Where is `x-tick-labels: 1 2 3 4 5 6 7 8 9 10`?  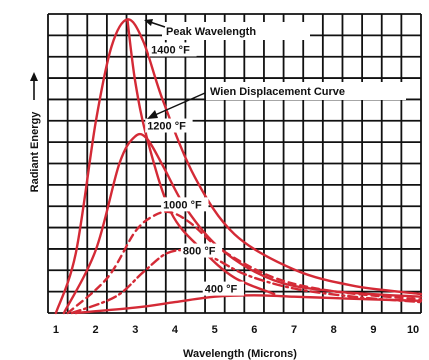
x-tick-labels: 1 2 3 4 5 6 7 8 9 10 is located at coordinates (236, 330).